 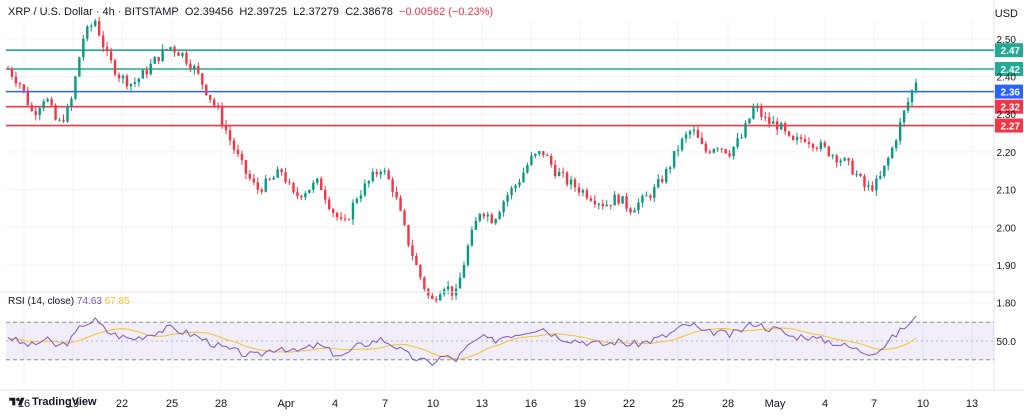 I want to click on time-tick-label: 16, so click(x=531, y=404).